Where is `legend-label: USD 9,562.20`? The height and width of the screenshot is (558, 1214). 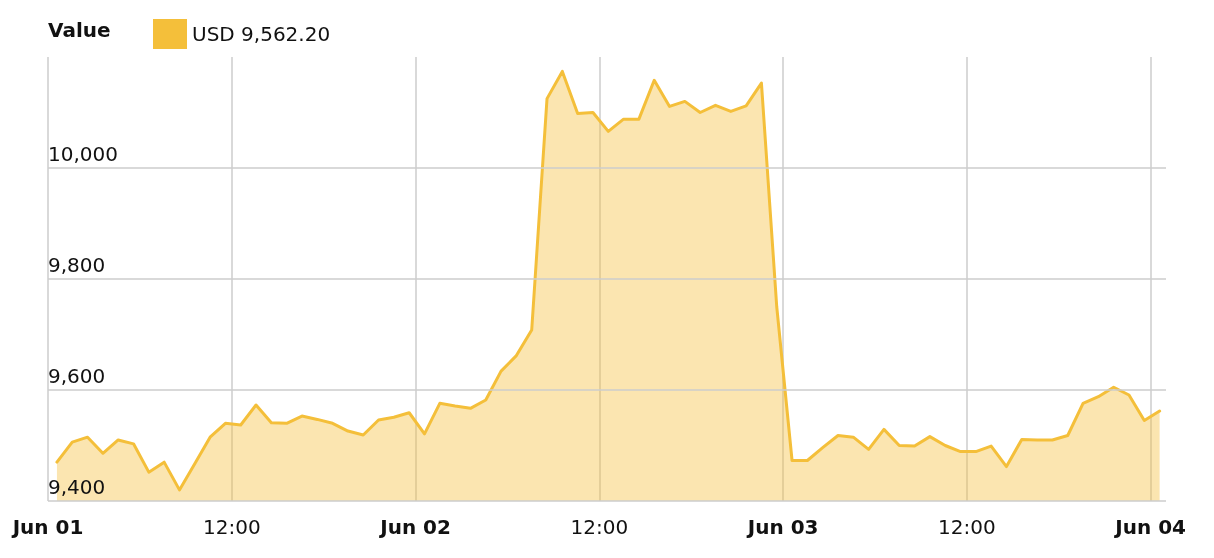 legend-label: USD 9,562.20 is located at coordinates (261, 34).